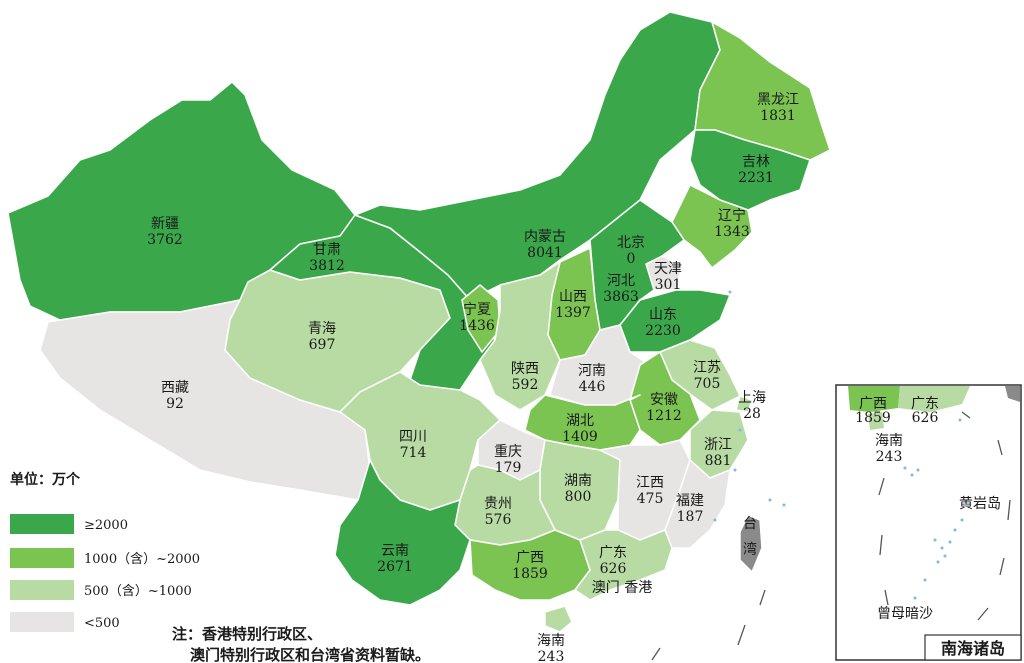 The width and height of the screenshot is (1024, 663). I want to click on label-gansu: 甘肃 3812, so click(327, 258).